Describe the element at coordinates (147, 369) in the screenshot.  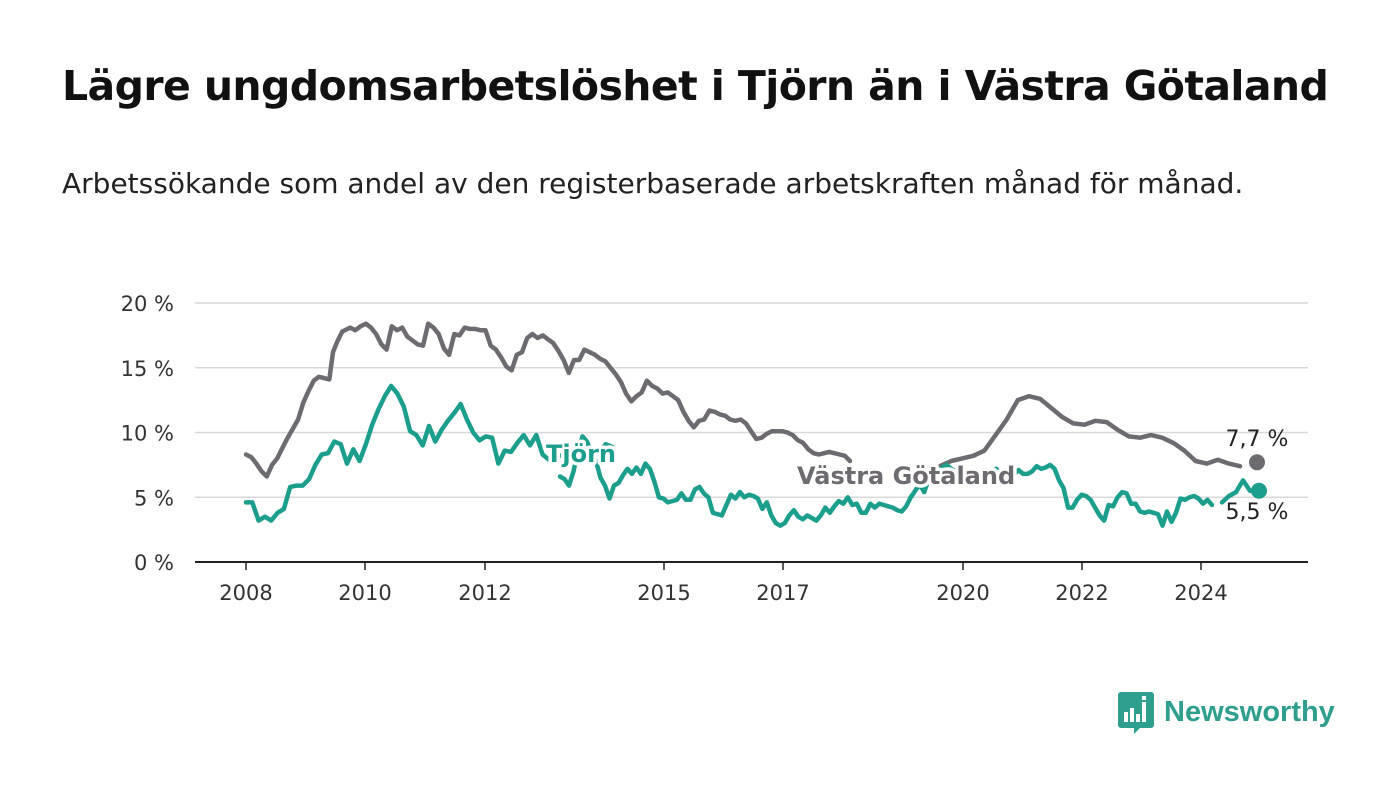
I see `y-tick-label: 15 %` at that location.